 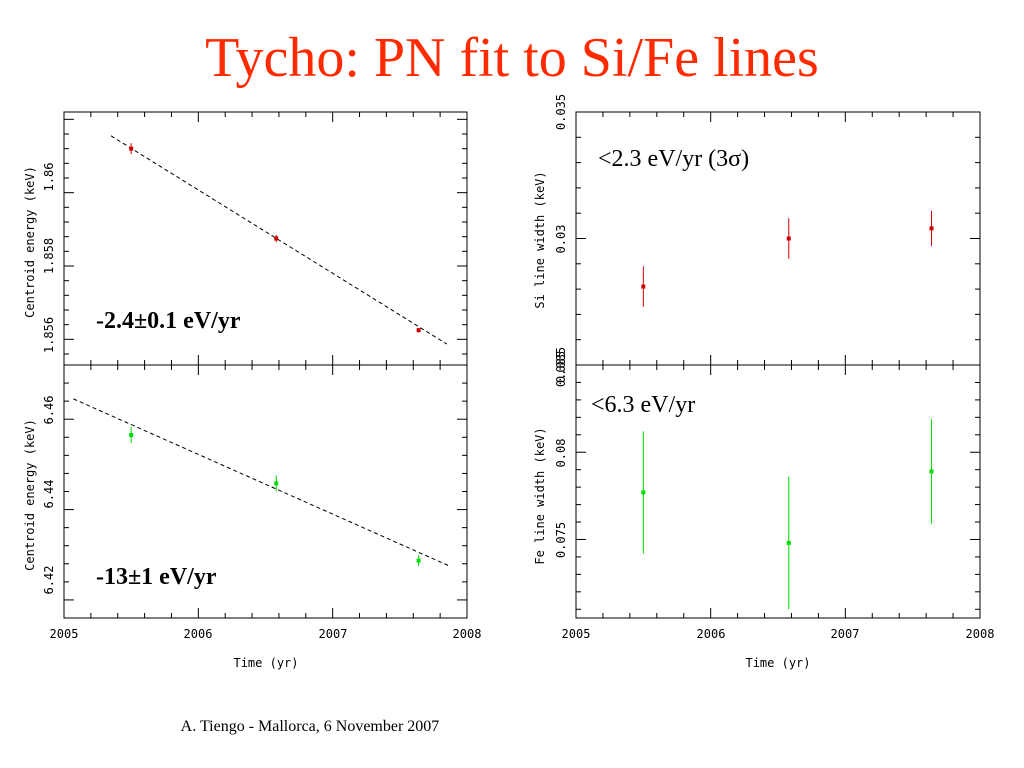 What do you see at coordinates (49, 410) in the screenshot?
I see `y-tick-label: 6.46` at bounding box center [49, 410].